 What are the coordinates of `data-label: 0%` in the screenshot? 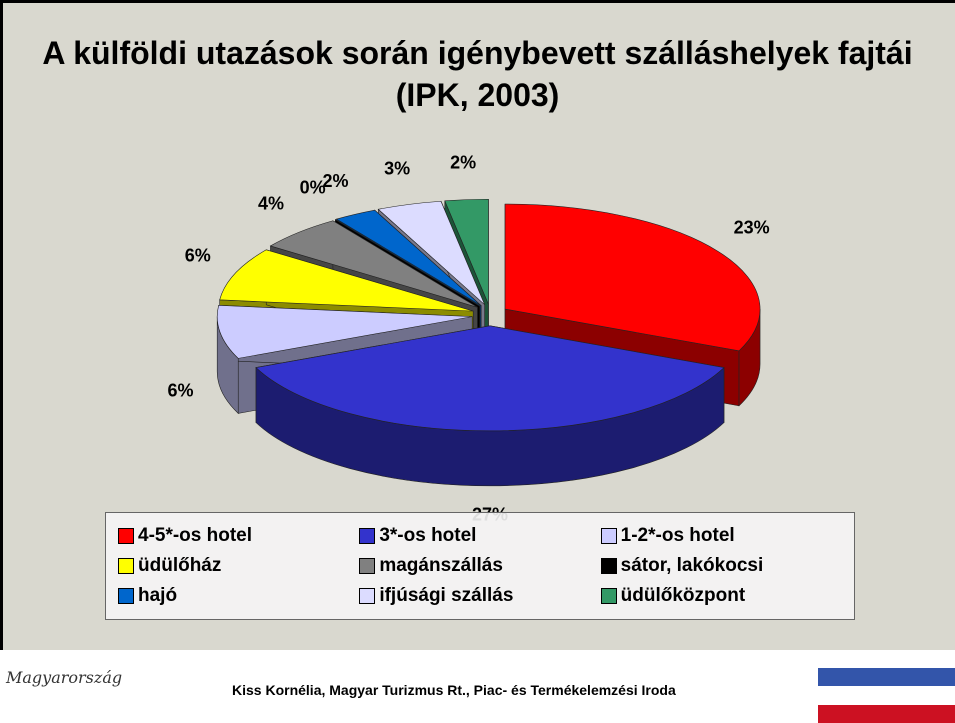 It's located at (313, 188).